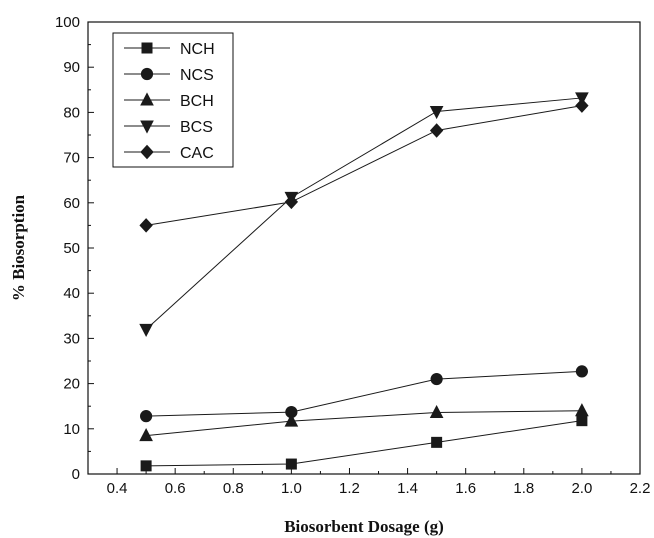 The width and height of the screenshot is (654, 538). I want to click on legend-label: BCH, so click(197, 101).